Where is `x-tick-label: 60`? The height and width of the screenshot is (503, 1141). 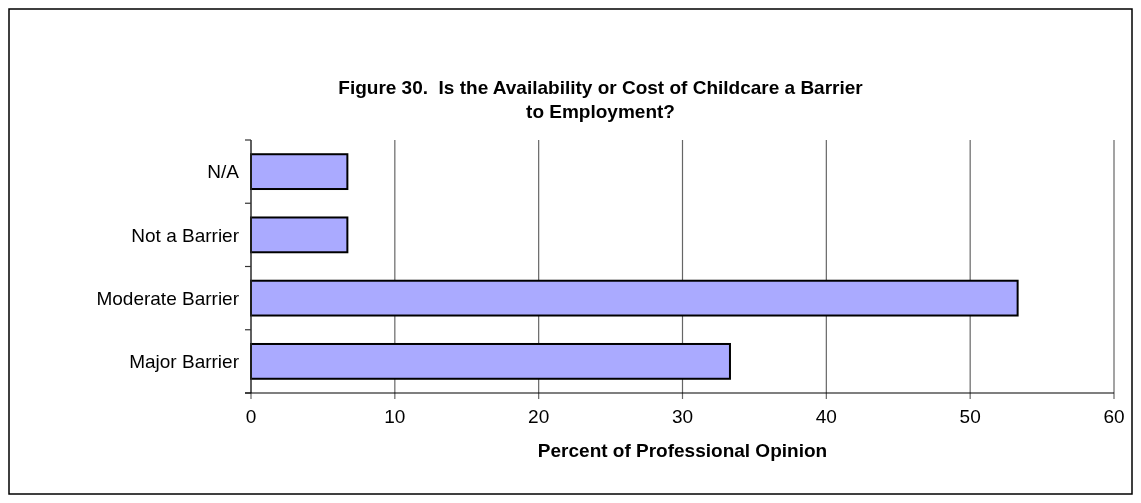 x-tick-label: 60 is located at coordinates (1114, 416).